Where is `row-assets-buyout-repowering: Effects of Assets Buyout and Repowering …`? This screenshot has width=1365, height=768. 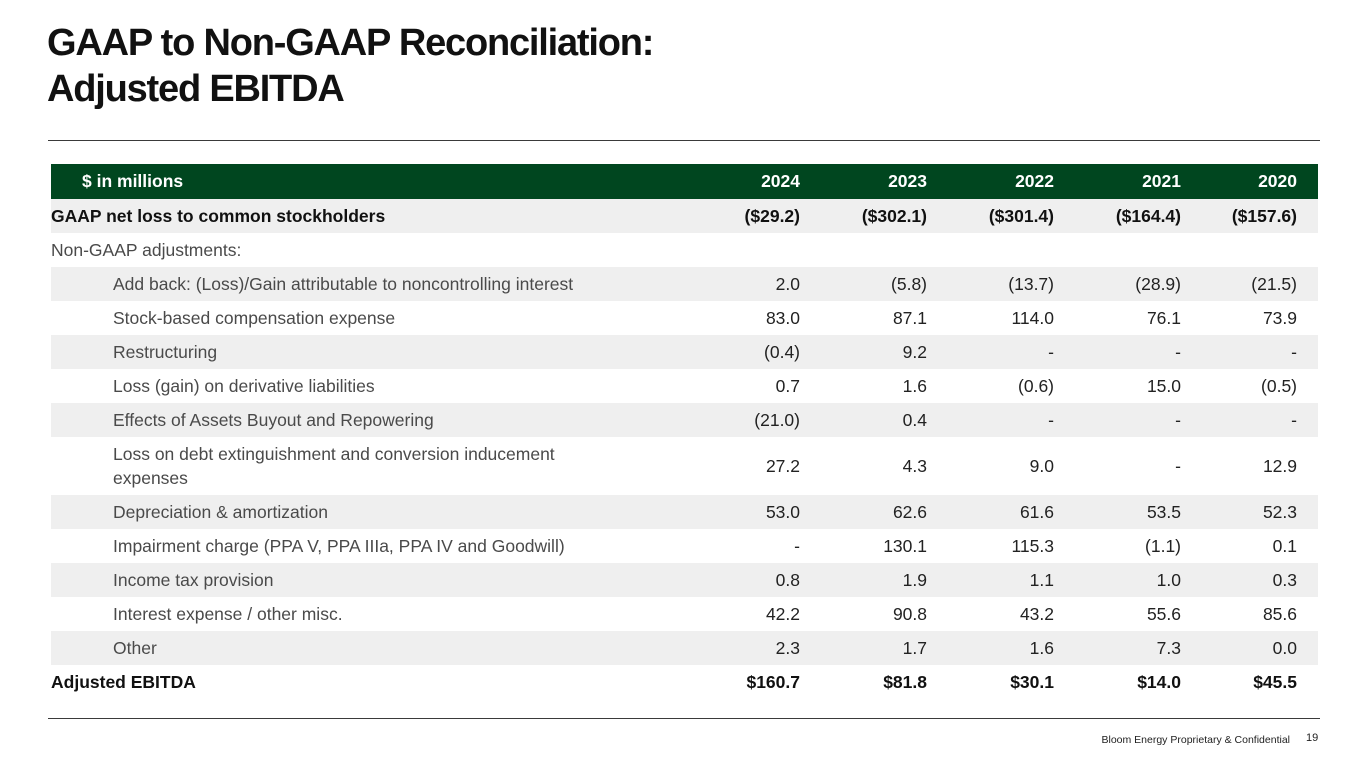 row-assets-buyout-repowering: Effects of Assets Buyout and Repowering … is located at coordinates (684, 420).